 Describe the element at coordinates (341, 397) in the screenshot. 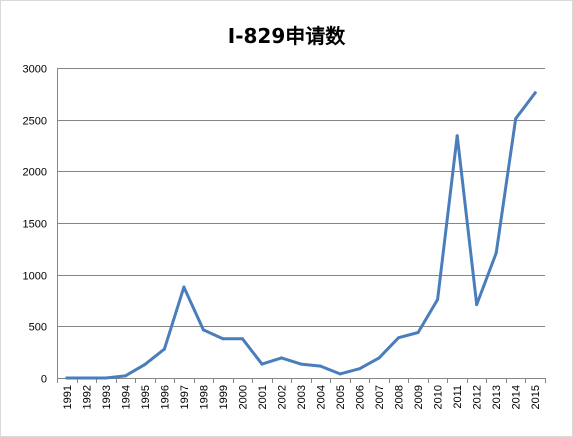

I see `x-tick-label: 2005` at that location.